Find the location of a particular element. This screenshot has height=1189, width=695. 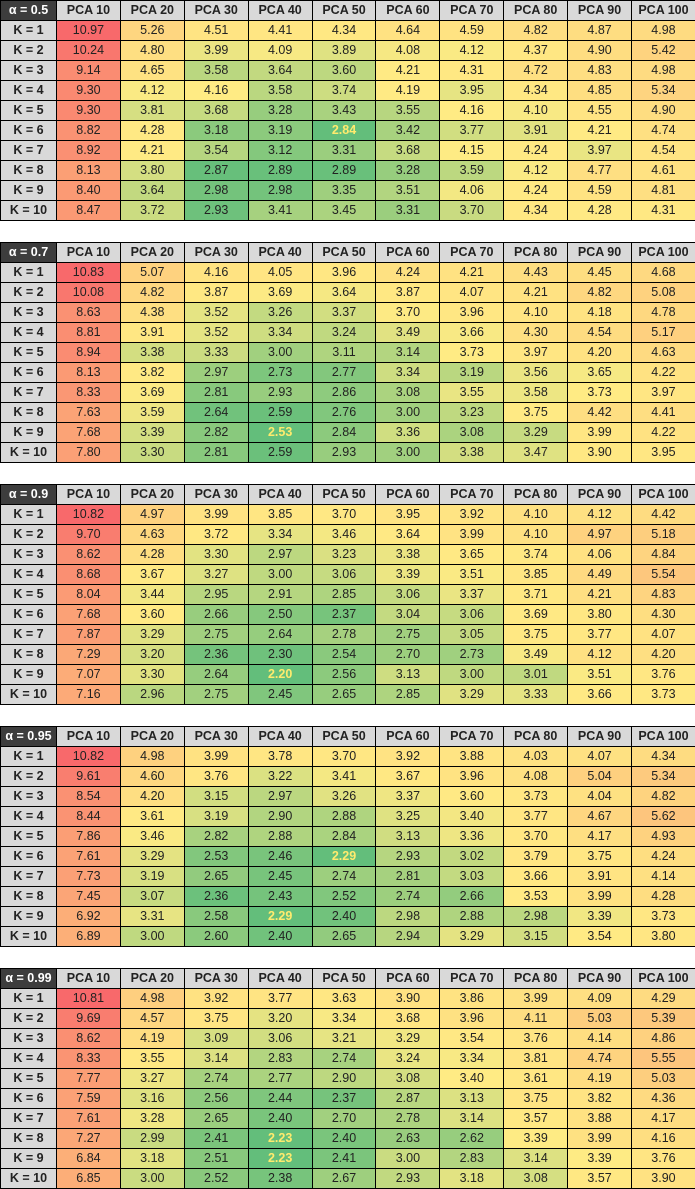

heatmap-cell: 3.65 is located at coordinates (472, 555).